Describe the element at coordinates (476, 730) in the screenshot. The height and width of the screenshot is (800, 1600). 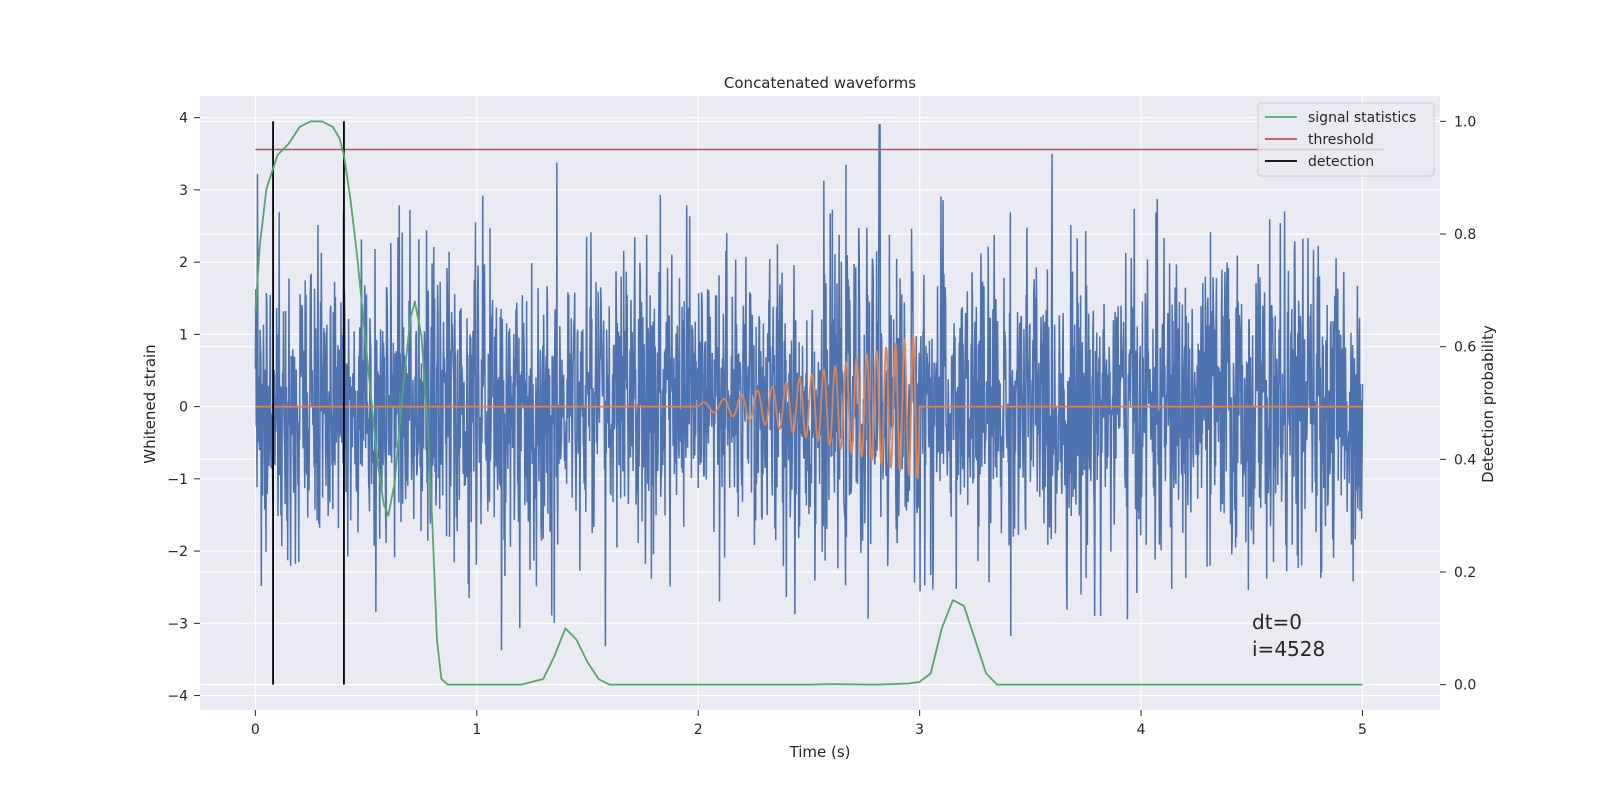
I see `x-tick-label: 1` at that location.